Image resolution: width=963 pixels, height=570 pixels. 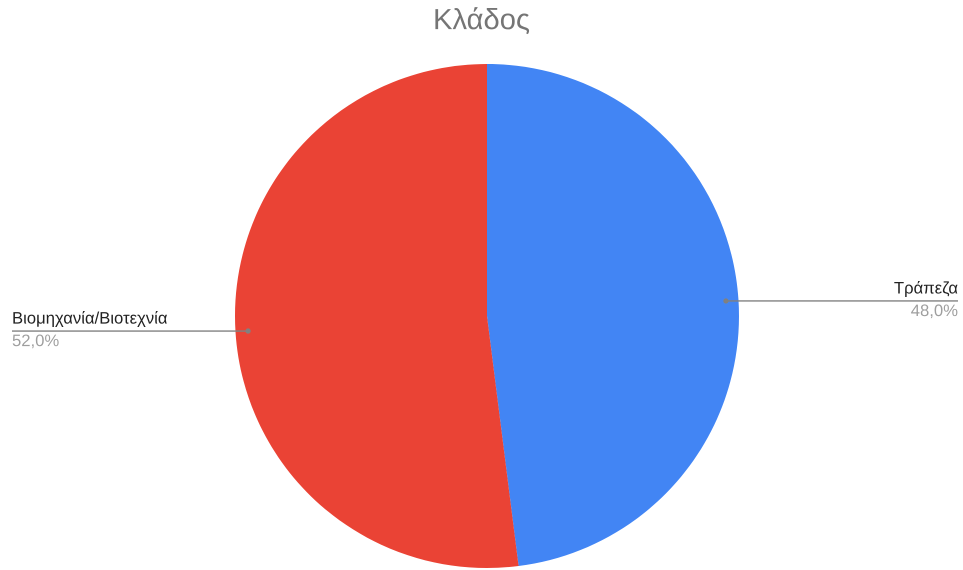 What do you see at coordinates (90, 319) in the screenshot?
I see `slice-label: Βιομηχανία/Βιοτεχνία` at bounding box center [90, 319].